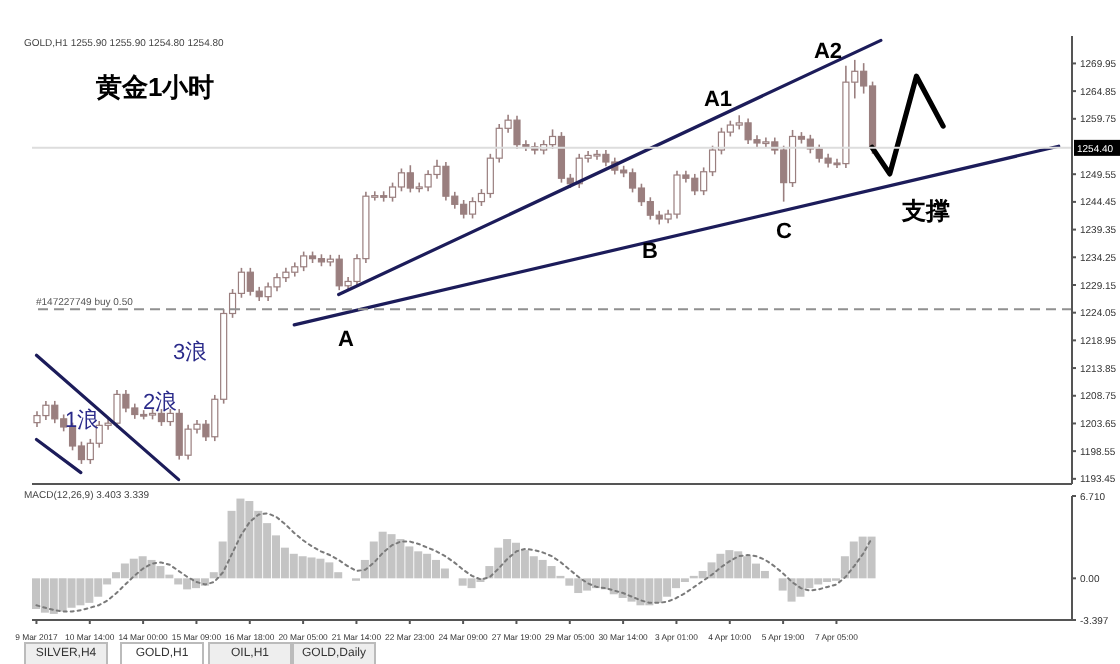 This screenshot has height=664, width=1120. What do you see at coordinates (155, 88) in the screenshot?
I see `text: 黄金1小时` at bounding box center [155, 88].